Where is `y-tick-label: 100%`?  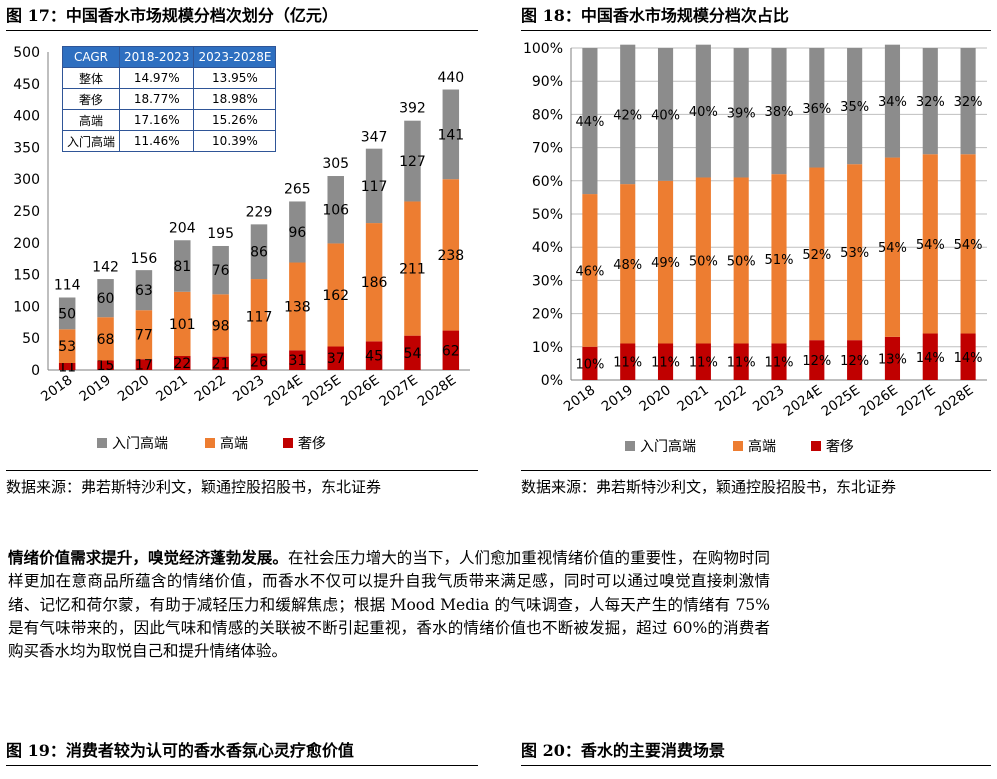
y-tick-label: 100% is located at coordinates (543, 49).